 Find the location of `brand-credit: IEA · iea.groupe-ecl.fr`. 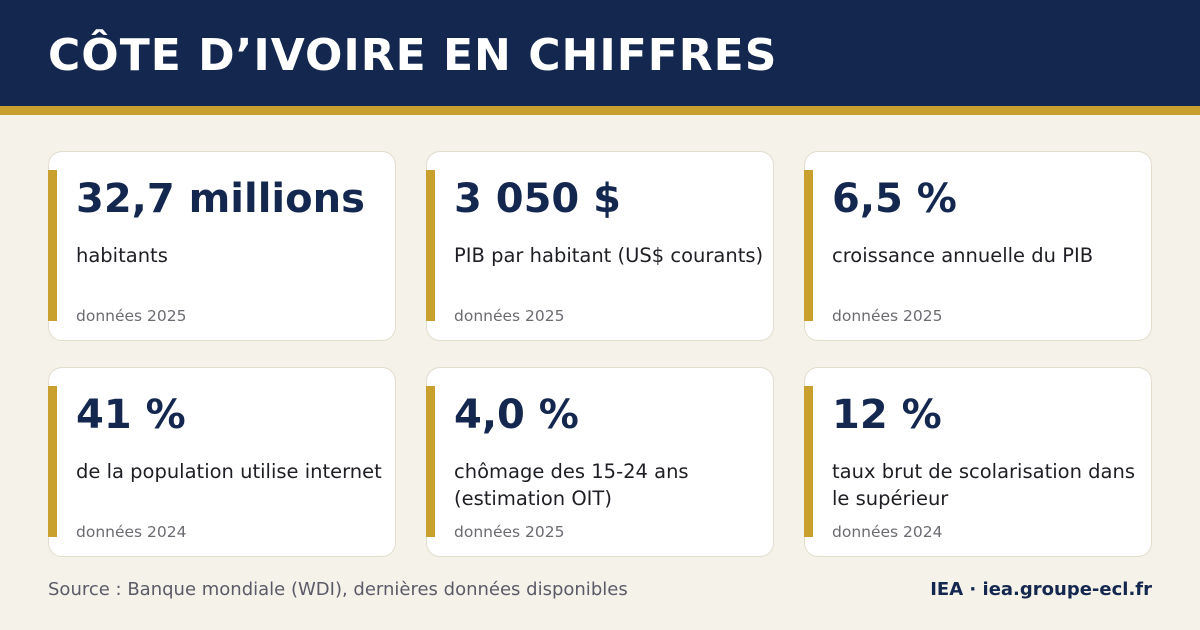

brand-credit: IEA · iea.groupe-ecl.fr is located at coordinates (1041, 589).